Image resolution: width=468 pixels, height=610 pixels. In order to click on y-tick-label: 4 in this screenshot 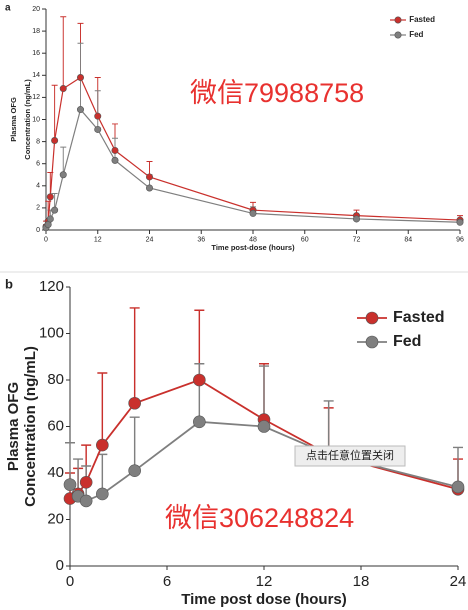, I will do `click(38, 186)`.